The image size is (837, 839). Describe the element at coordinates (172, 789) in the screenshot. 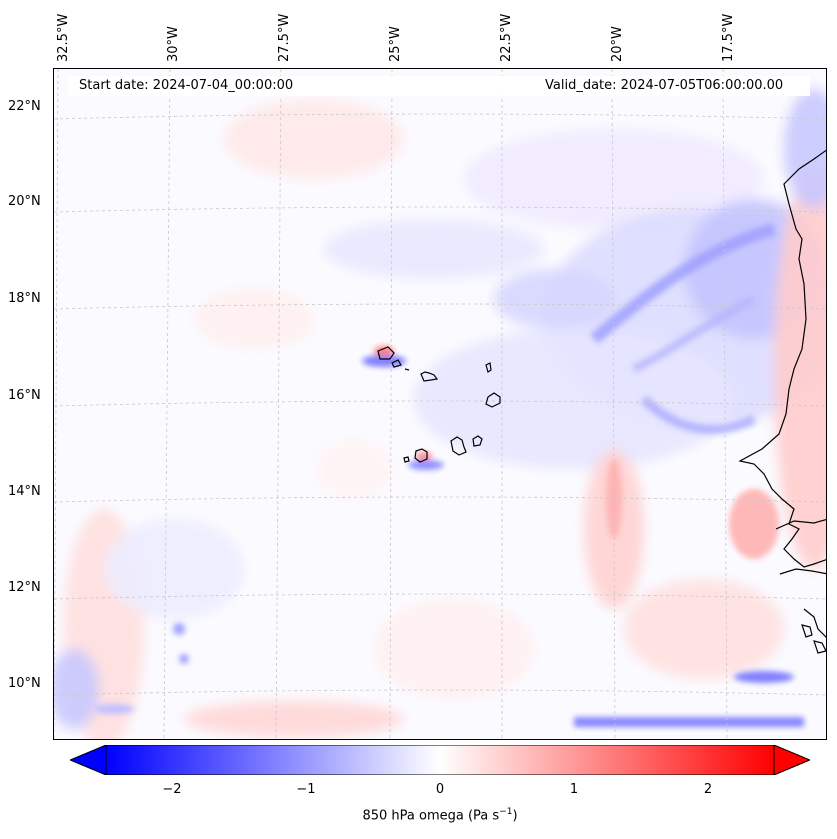

I see `colorbar-tick-minus2: −2` at that location.